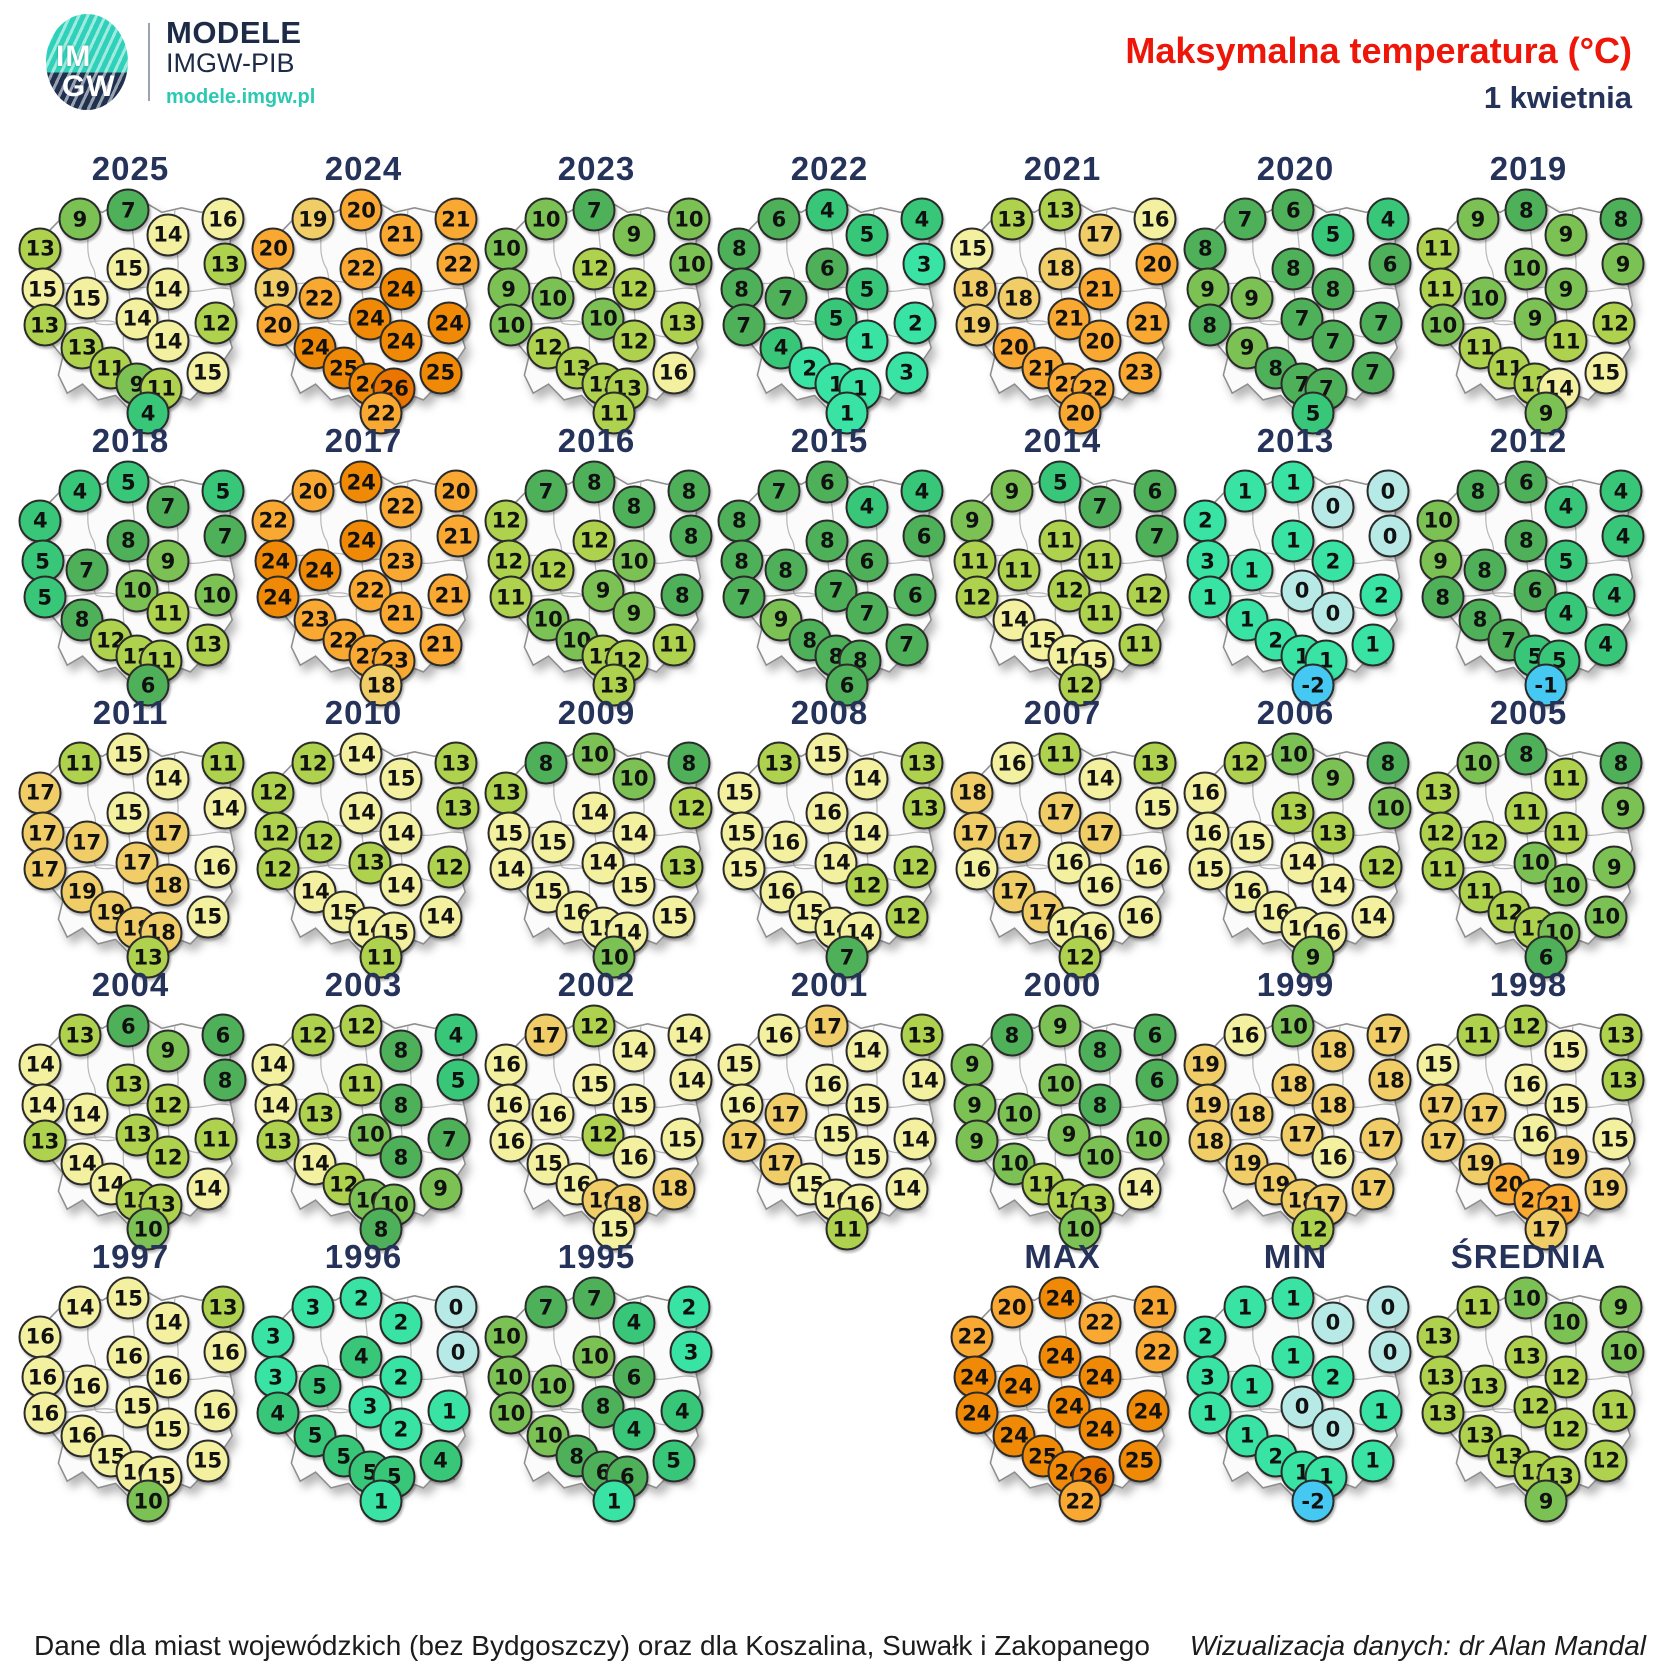 The width and height of the screenshot is (1680, 1680). What do you see at coordinates (1157, 808) in the screenshot?
I see `temp-marker-bialystok: 15` at bounding box center [1157, 808].